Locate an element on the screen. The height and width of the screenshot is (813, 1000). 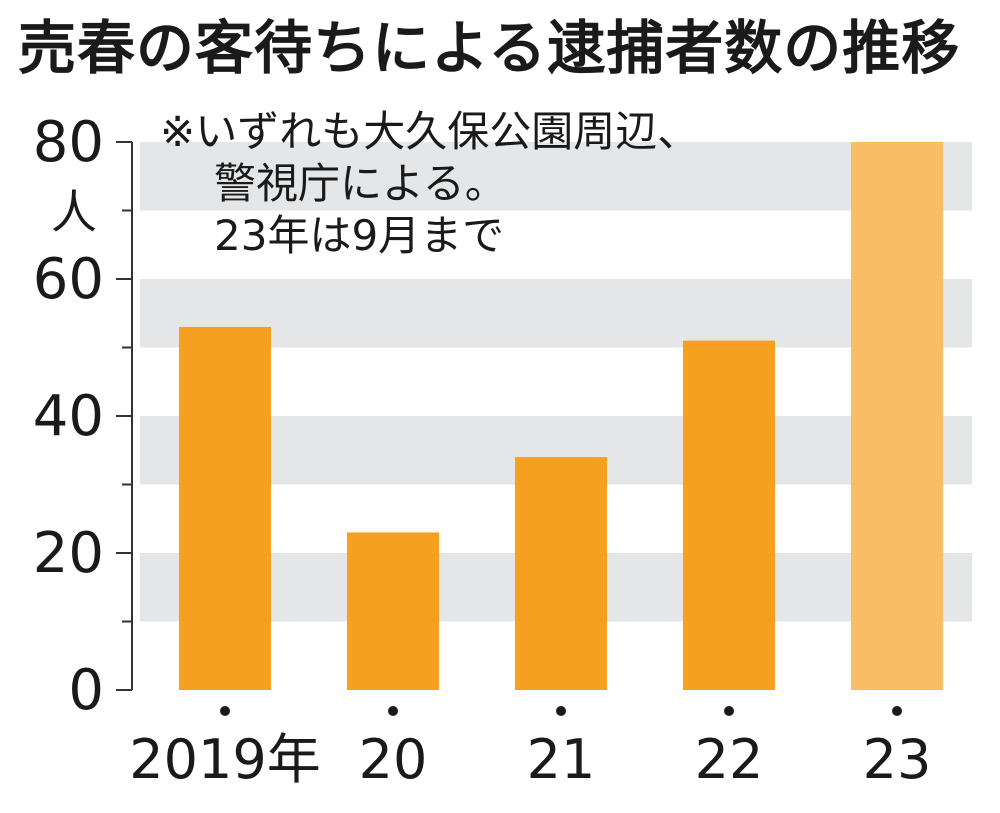
y-tick-label: 80 is located at coordinates (68, 142).